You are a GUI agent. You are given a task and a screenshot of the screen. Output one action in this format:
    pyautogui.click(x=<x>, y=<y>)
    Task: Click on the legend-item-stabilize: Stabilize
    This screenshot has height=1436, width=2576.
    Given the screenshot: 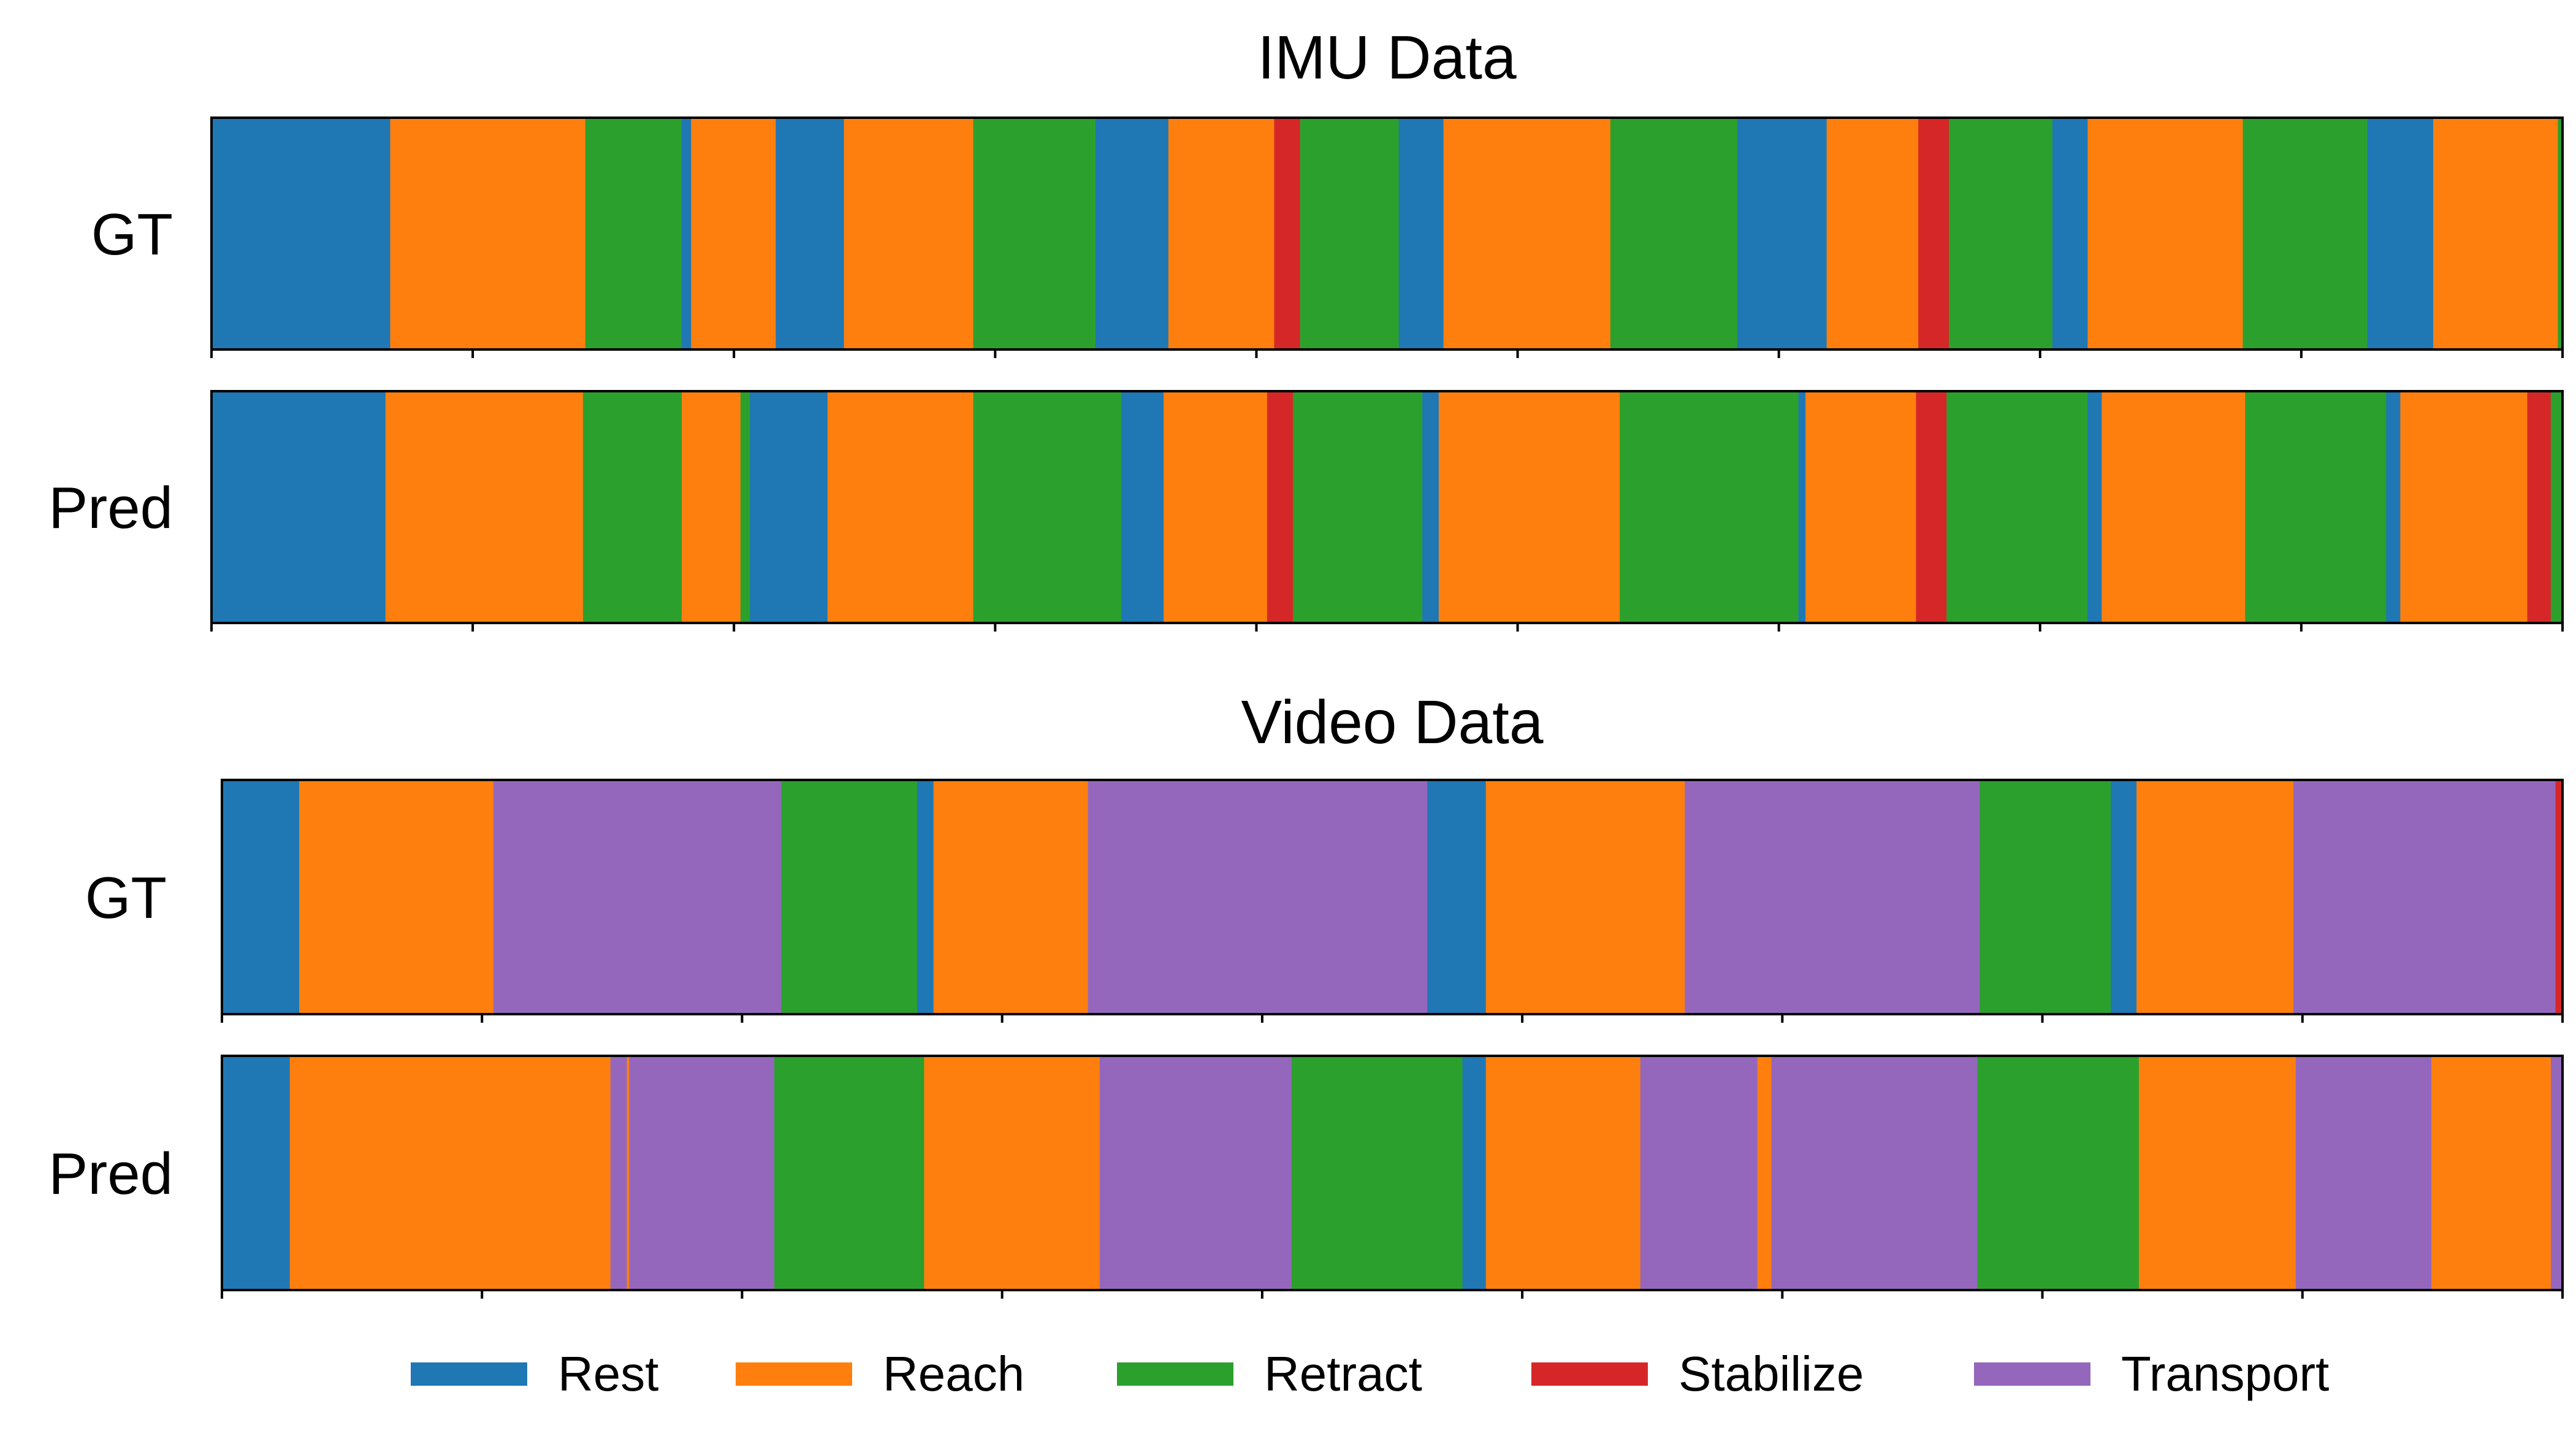 What is the action you would take?
    pyautogui.click(x=1697, y=1373)
    